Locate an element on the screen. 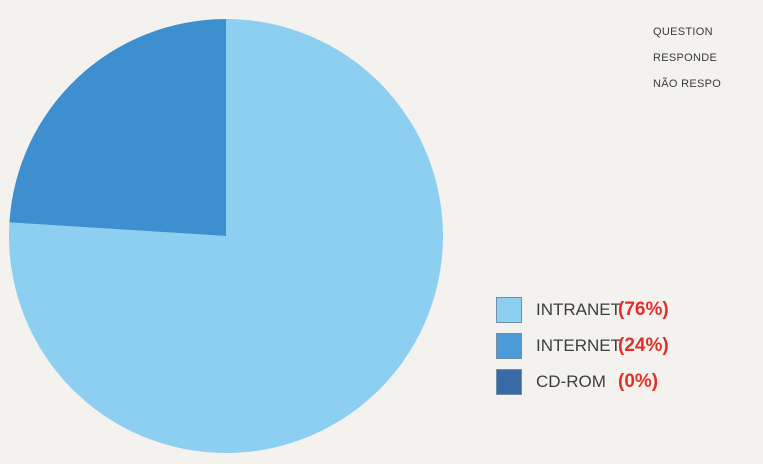 Image resolution: width=763 pixels, height=464 pixels. legend-percent-intranet: (76%) is located at coordinates (643, 309).